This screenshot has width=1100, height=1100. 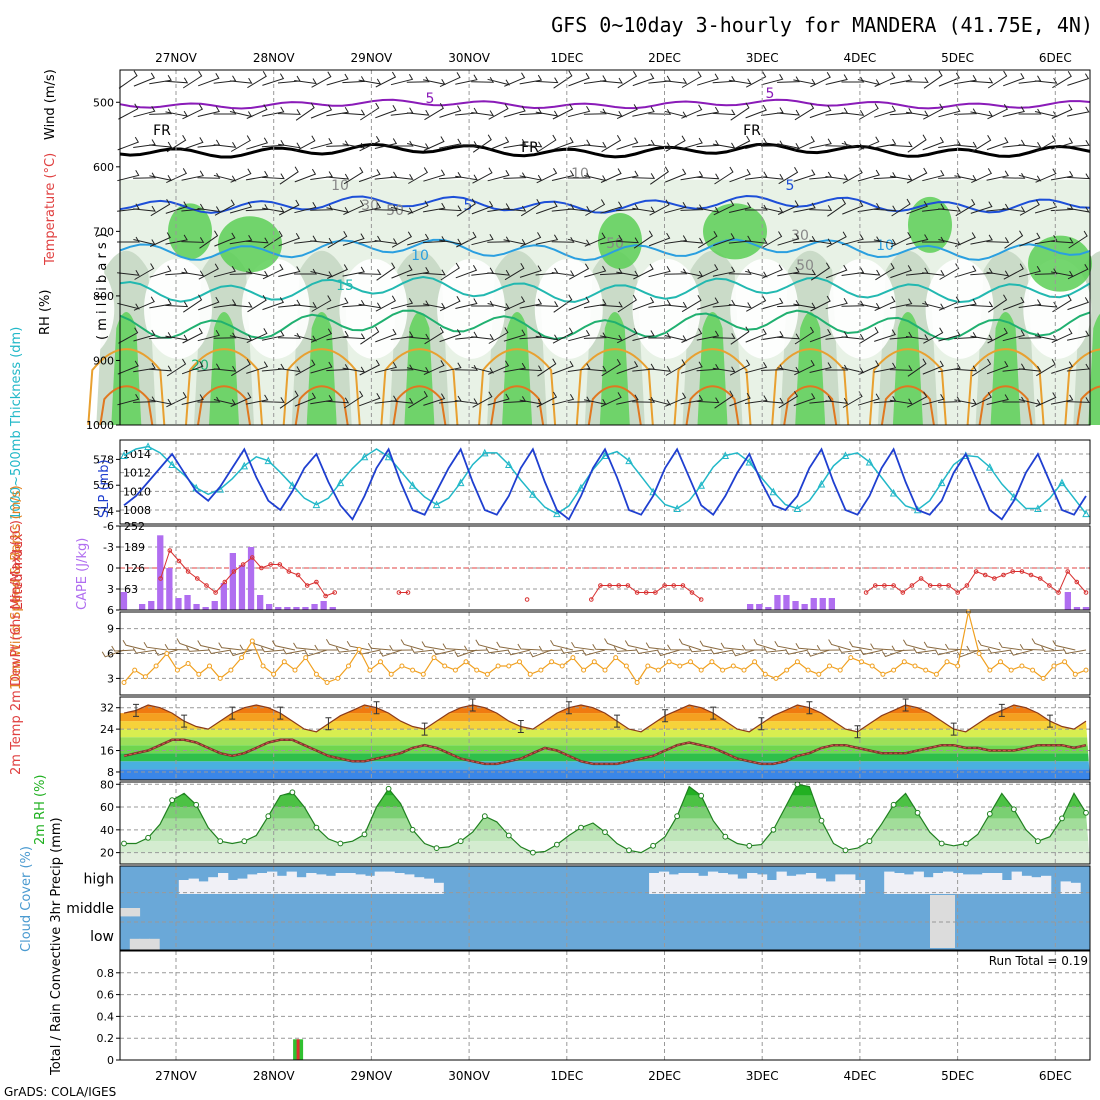 I want to click on pressure-tick-label: 600, so click(x=103, y=167).